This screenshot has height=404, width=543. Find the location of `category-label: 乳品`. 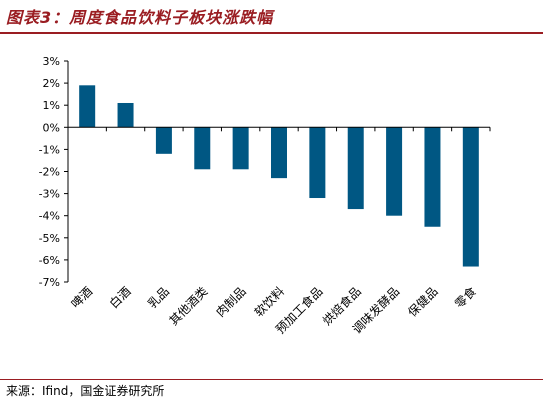

category-label: 乳品 is located at coordinates (158, 297).